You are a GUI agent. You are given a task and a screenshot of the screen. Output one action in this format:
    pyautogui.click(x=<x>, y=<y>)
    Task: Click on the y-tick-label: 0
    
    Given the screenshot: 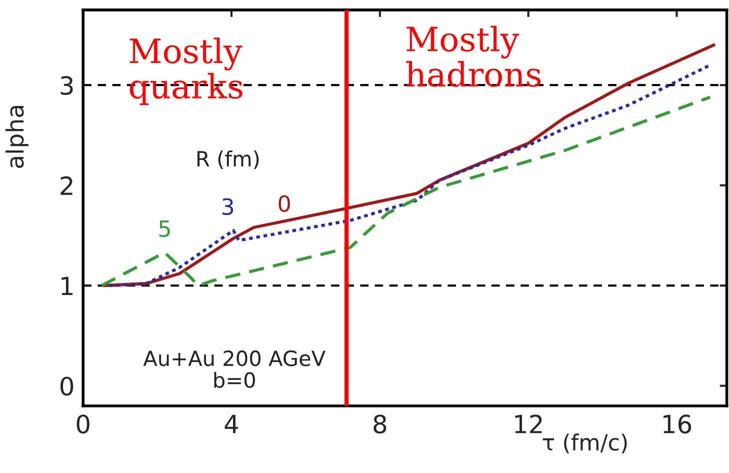 What is the action you would take?
    pyautogui.click(x=67, y=386)
    